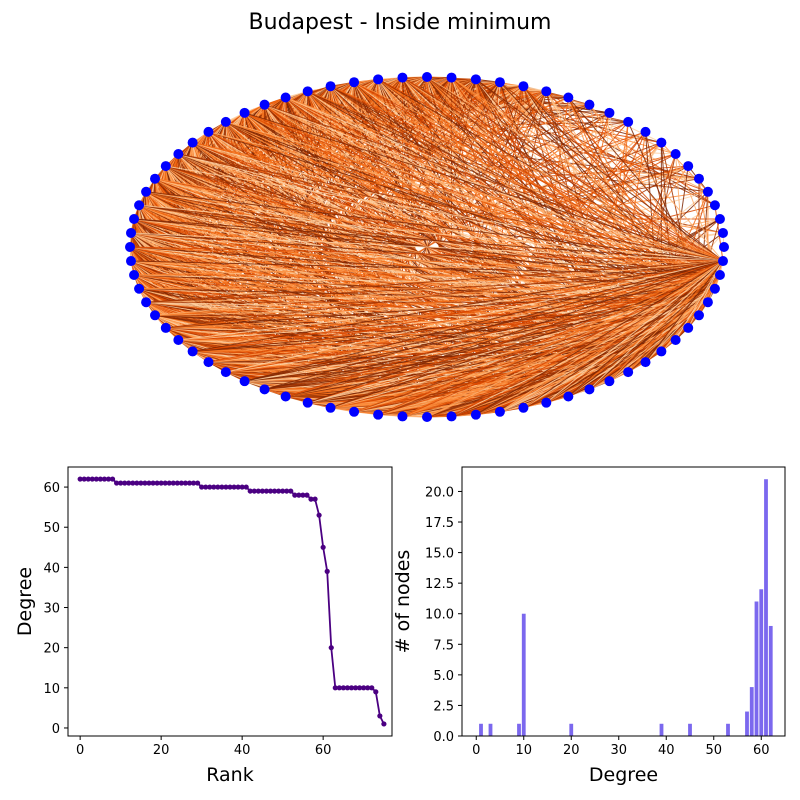  Describe the element at coordinates (51, 568) in the screenshot. I see `y-tick-label: 40` at that location.